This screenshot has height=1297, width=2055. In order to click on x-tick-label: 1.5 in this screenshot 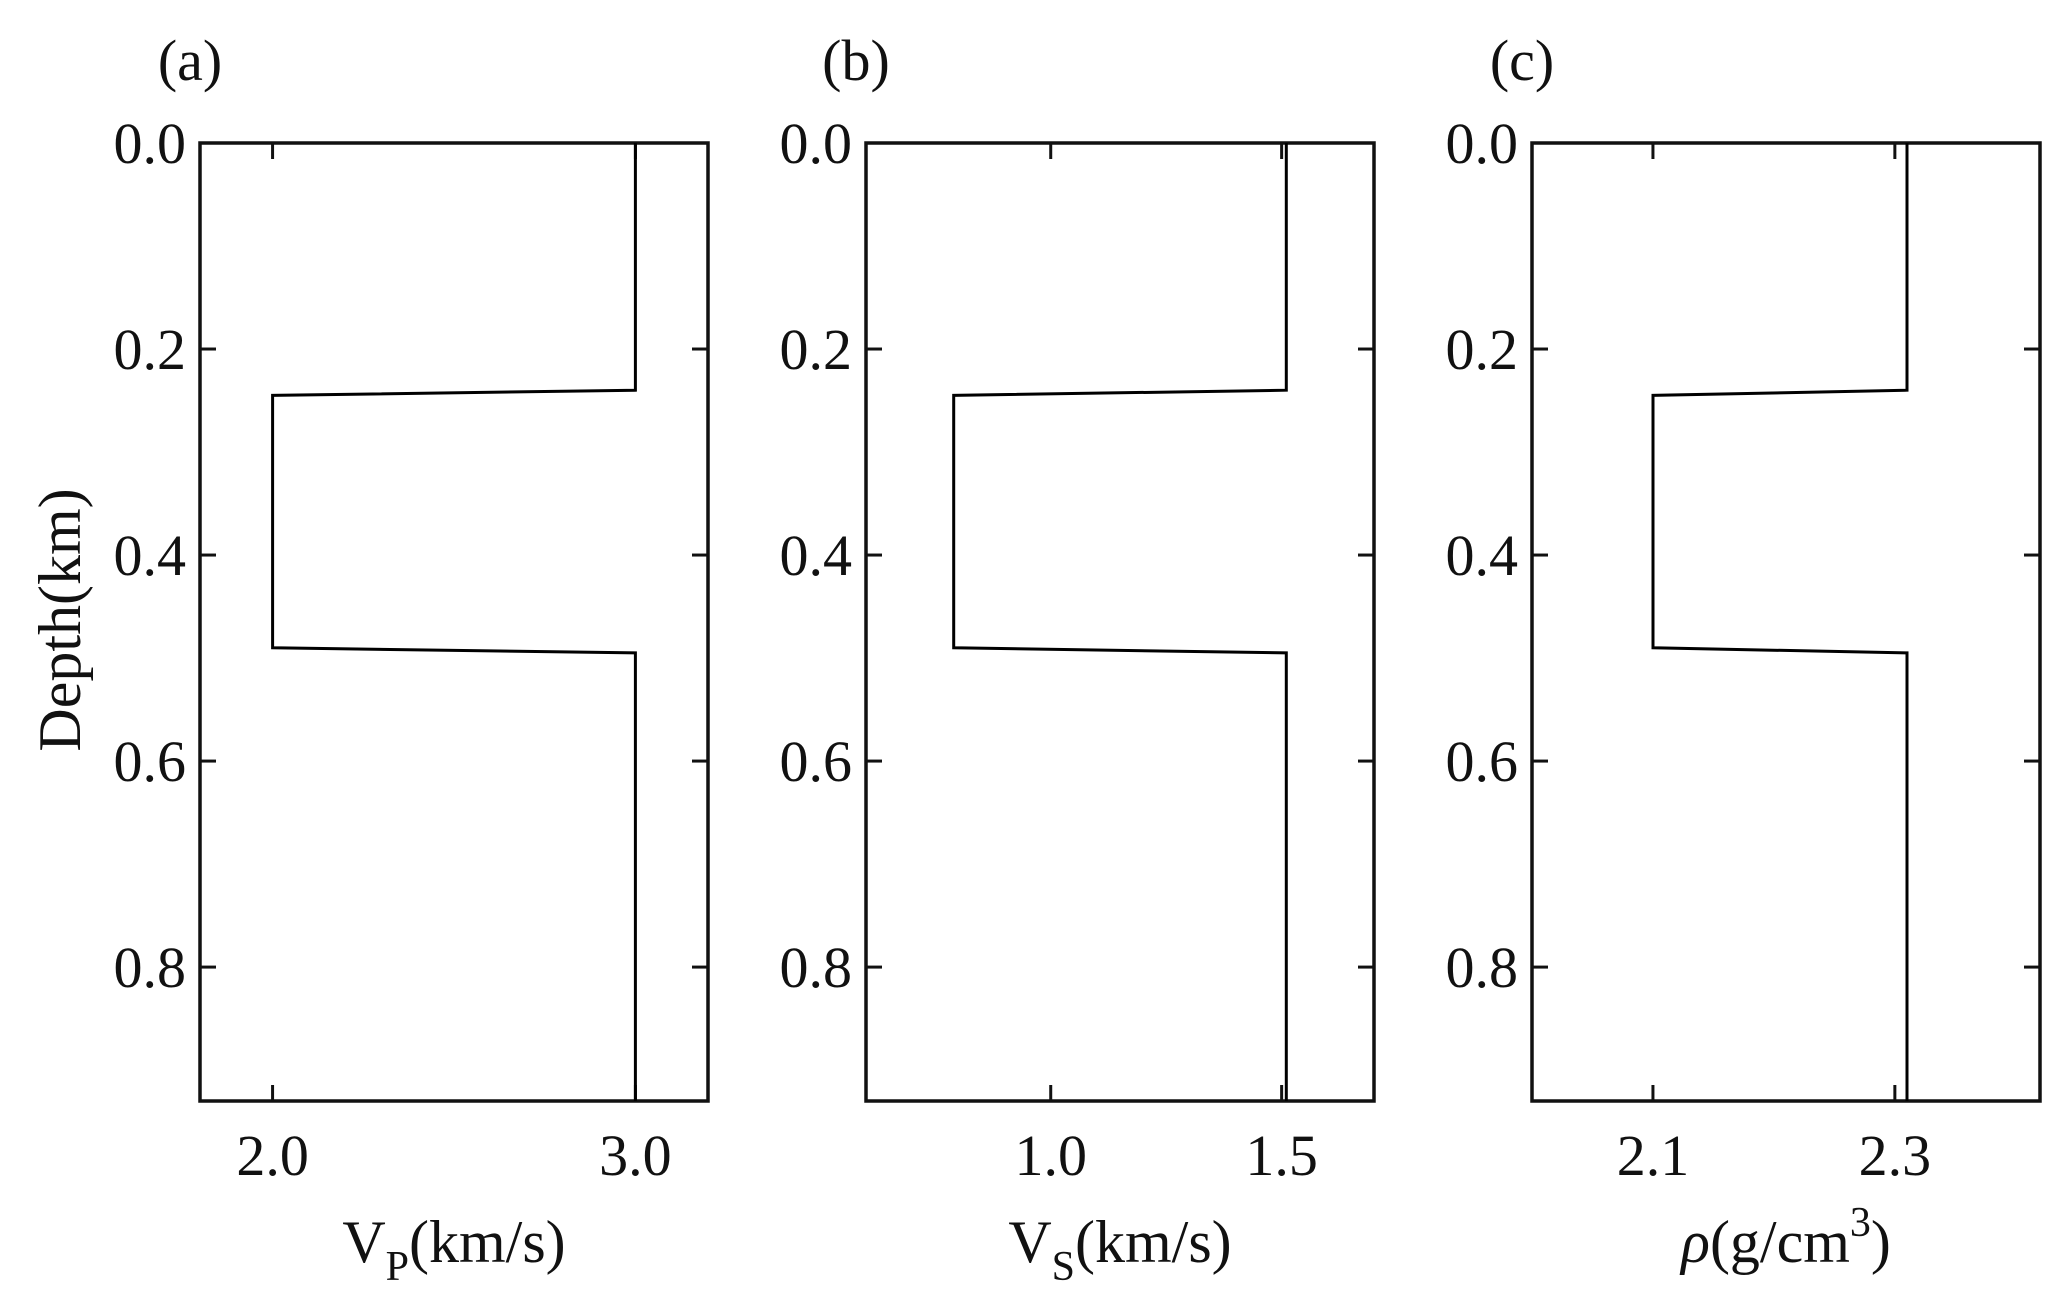, I will do `click(1281, 1155)`.